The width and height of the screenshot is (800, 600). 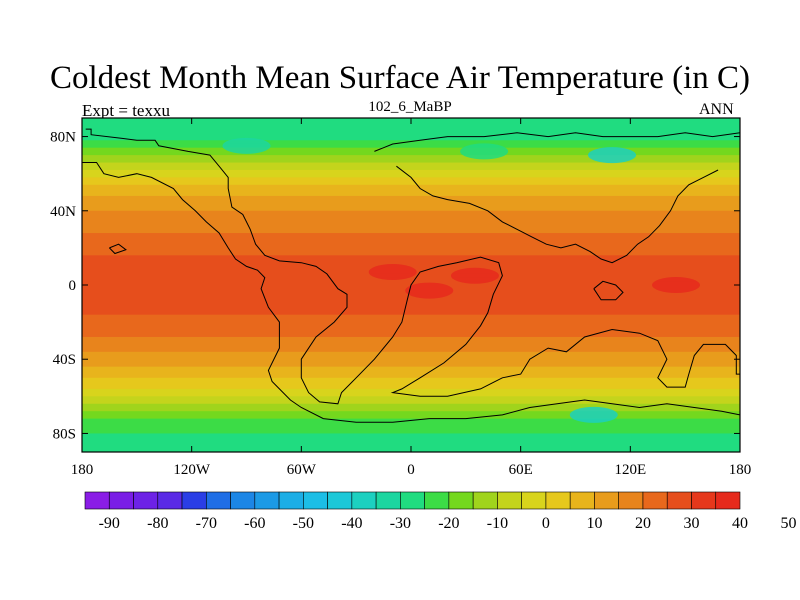 What do you see at coordinates (740, 523) in the screenshot?
I see `colorbar-label: 40` at bounding box center [740, 523].